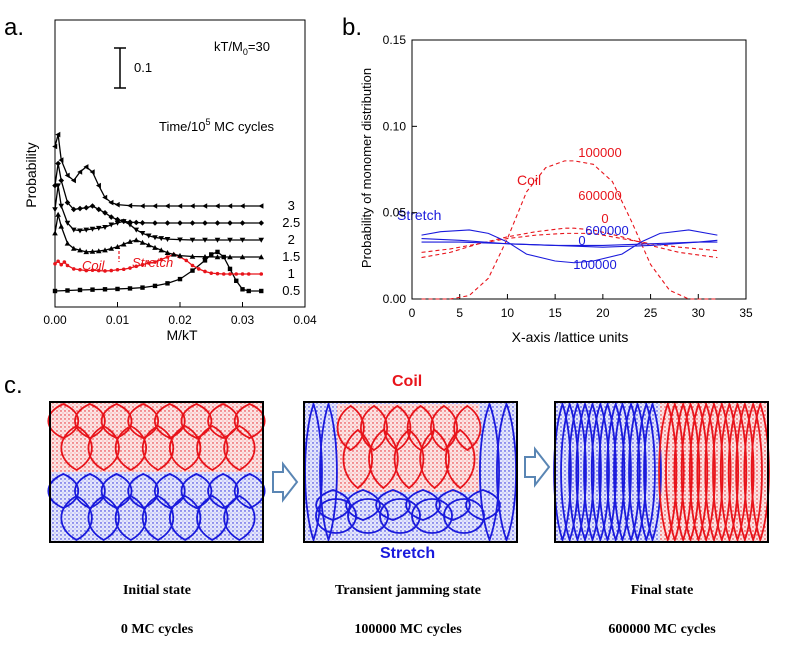 The width and height of the screenshot is (785, 649). Describe the element at coordinates (217, 125) in the screenshot. I see `time-header: Time/105 MC cycles` at that location.